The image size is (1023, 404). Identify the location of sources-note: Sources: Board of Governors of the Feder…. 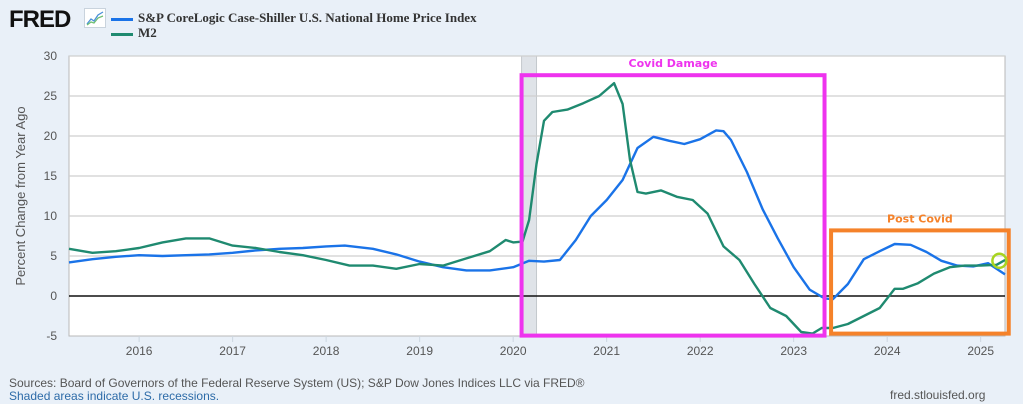
(297, 383).